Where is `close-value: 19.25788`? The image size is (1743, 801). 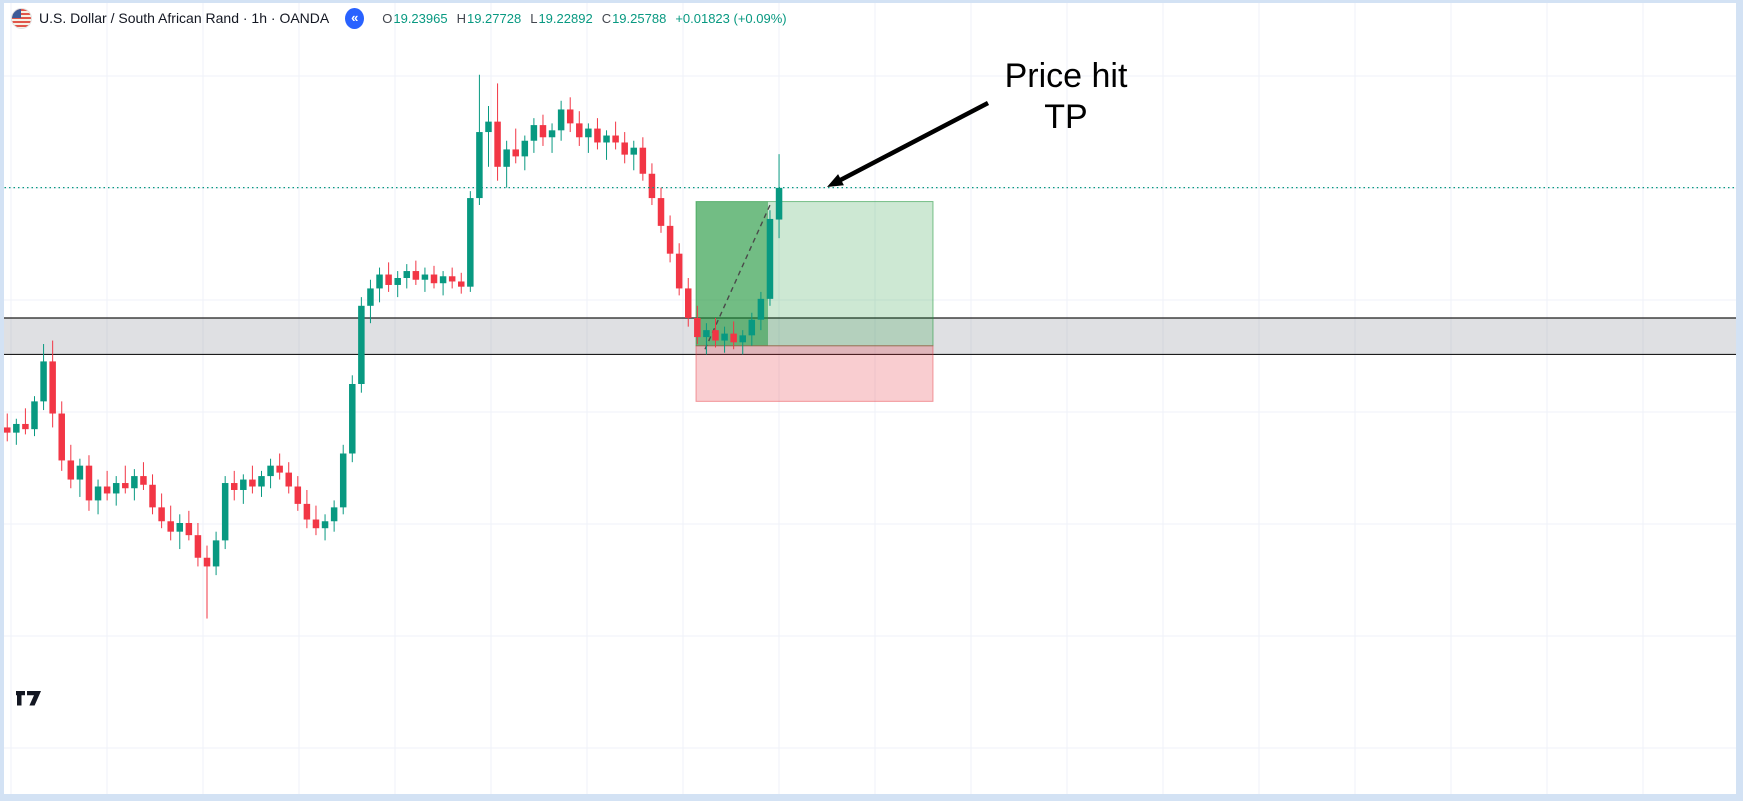
close-value: 19.25788 is located at coordinates (639, 18).